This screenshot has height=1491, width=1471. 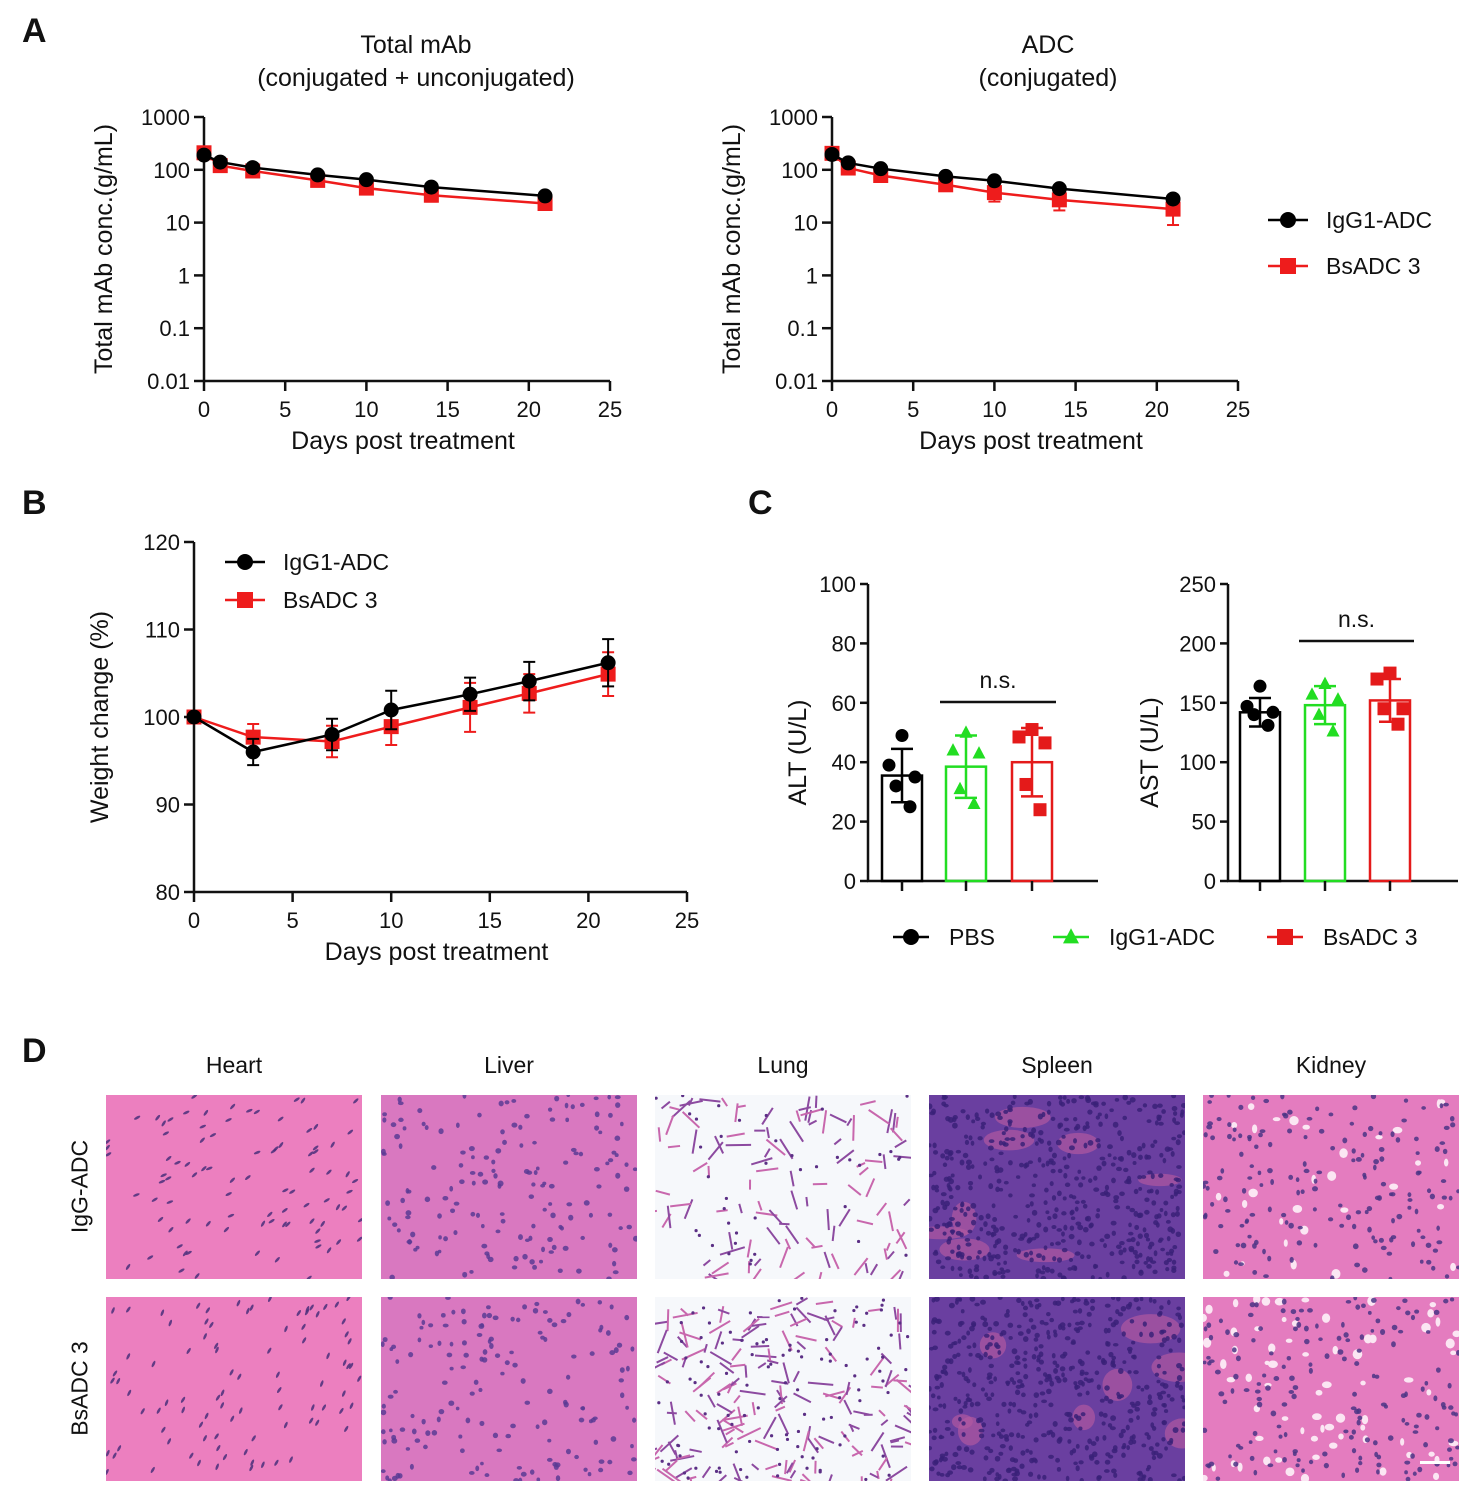 I want to click on histology-row-label: IgG-ADC, so click(x=79, y=1186).